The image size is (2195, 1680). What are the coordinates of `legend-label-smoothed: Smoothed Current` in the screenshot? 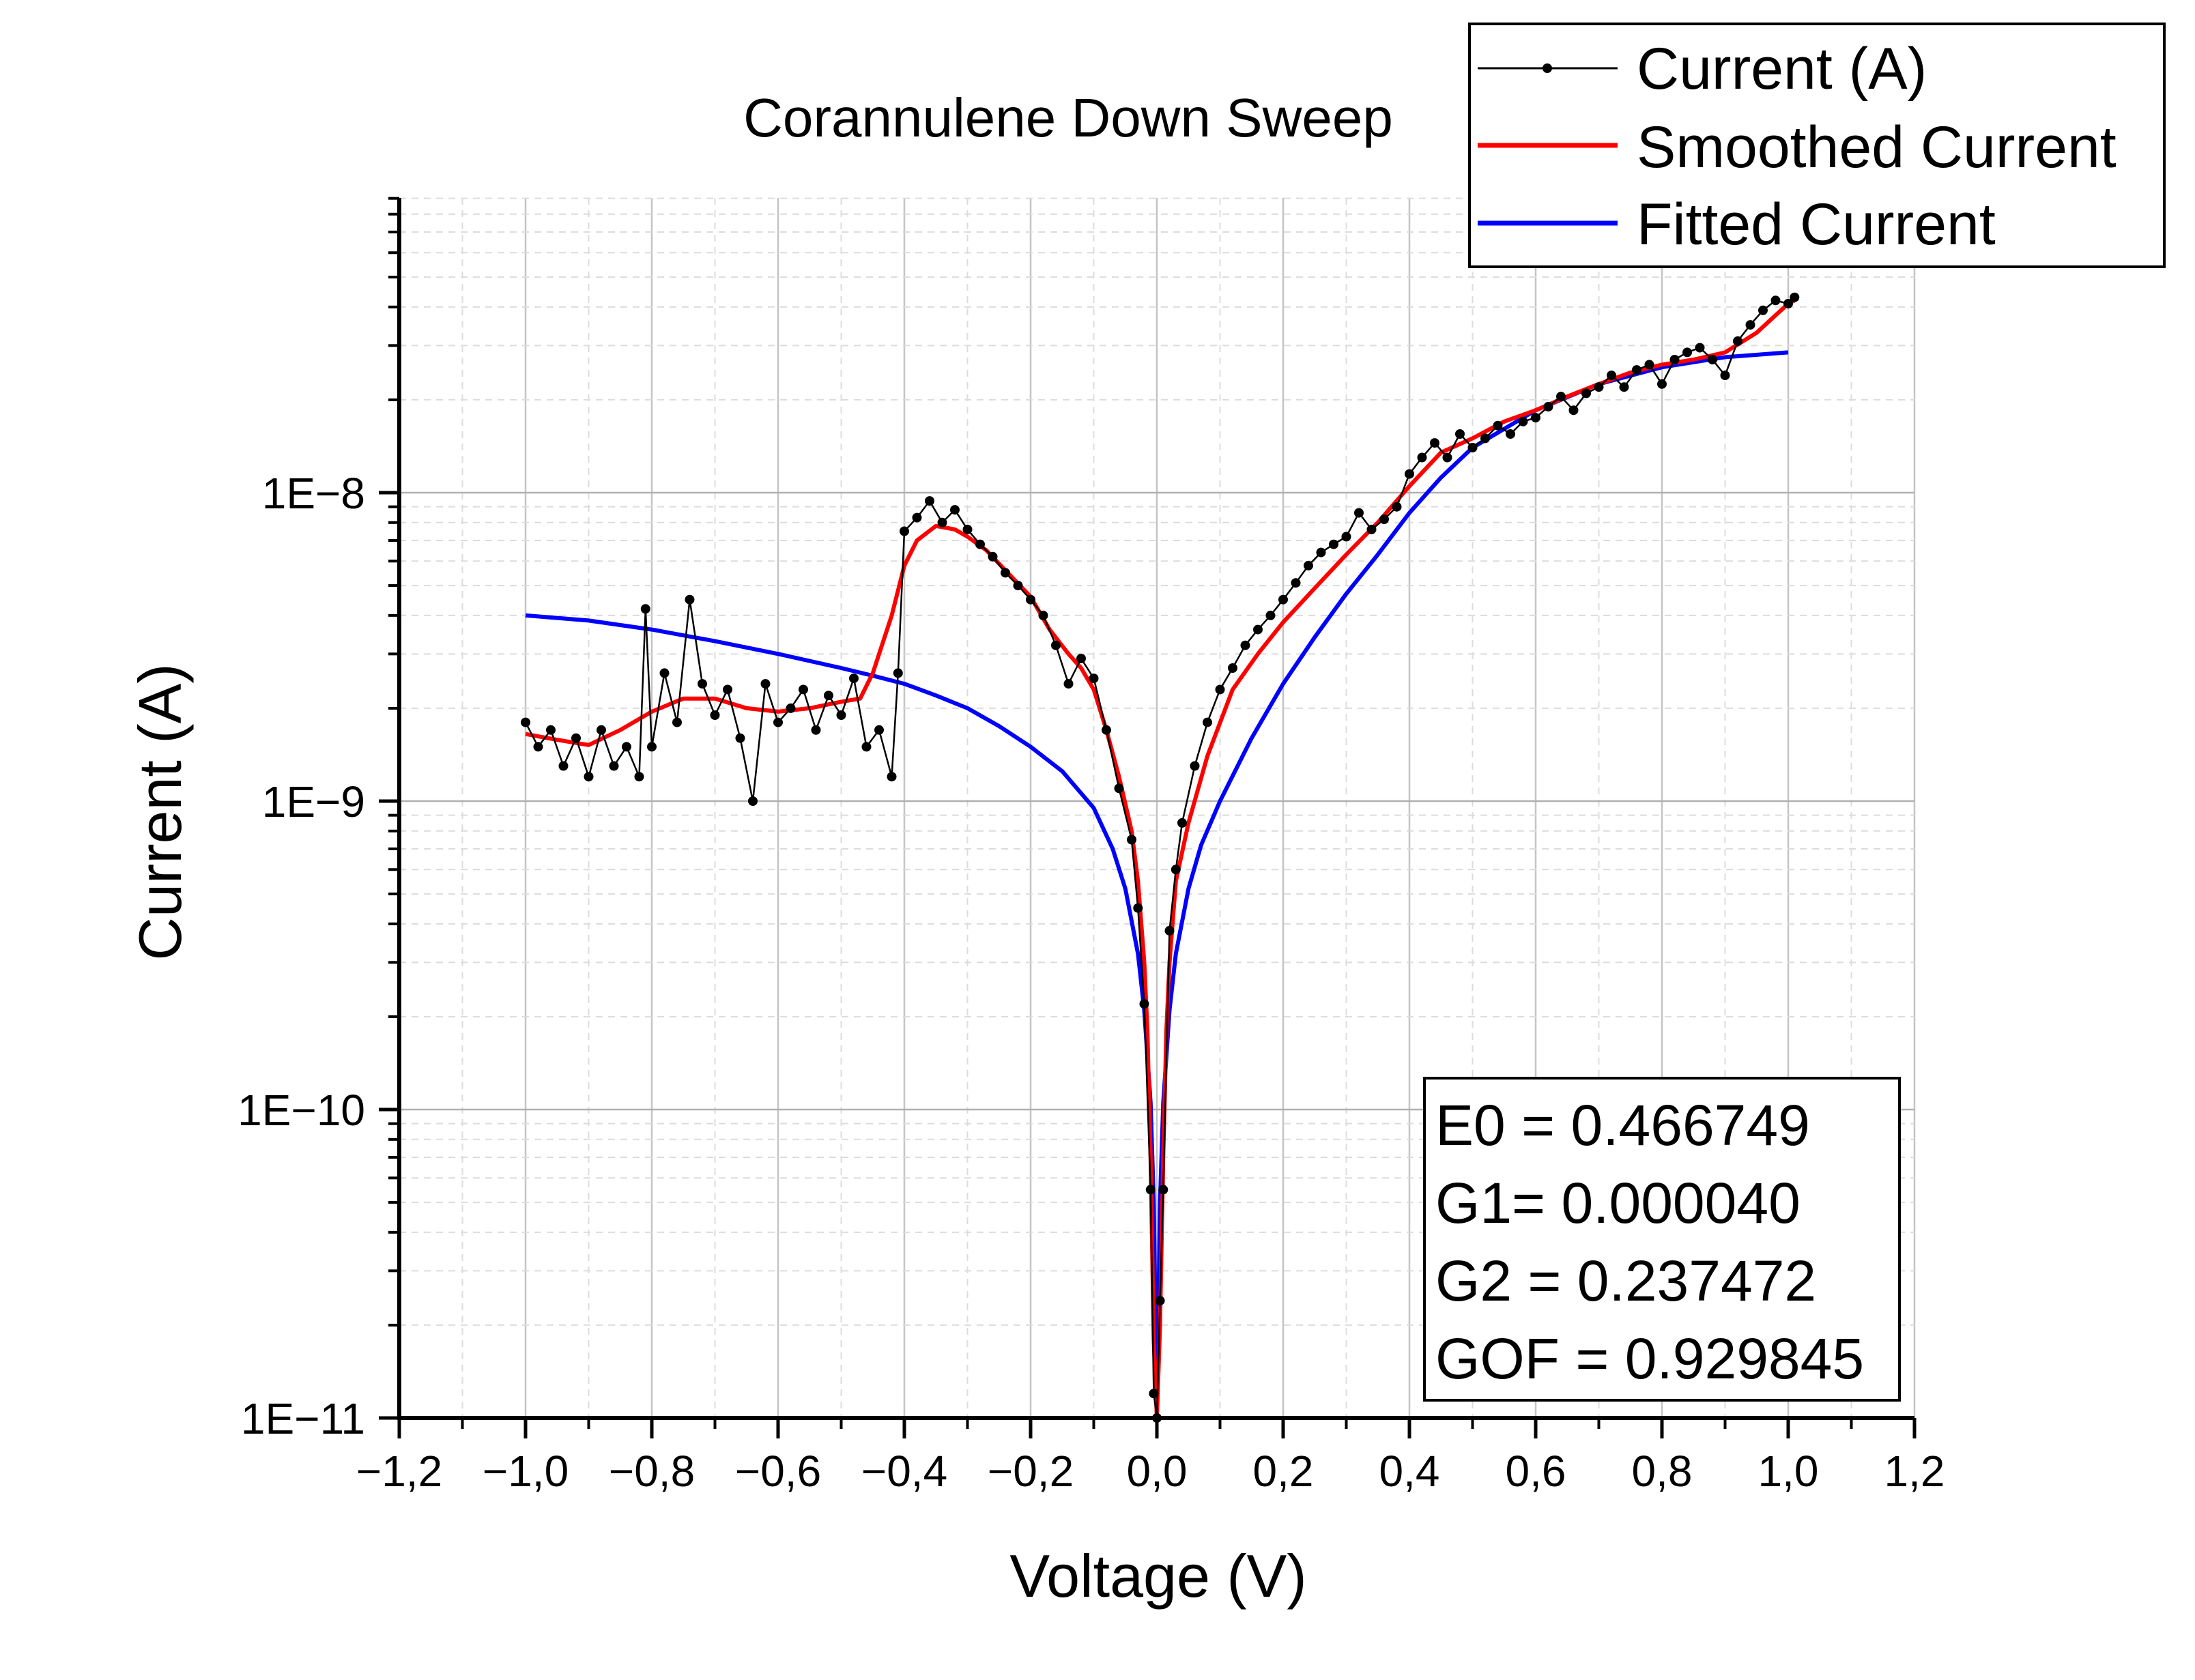 It's located at (1877, 147).